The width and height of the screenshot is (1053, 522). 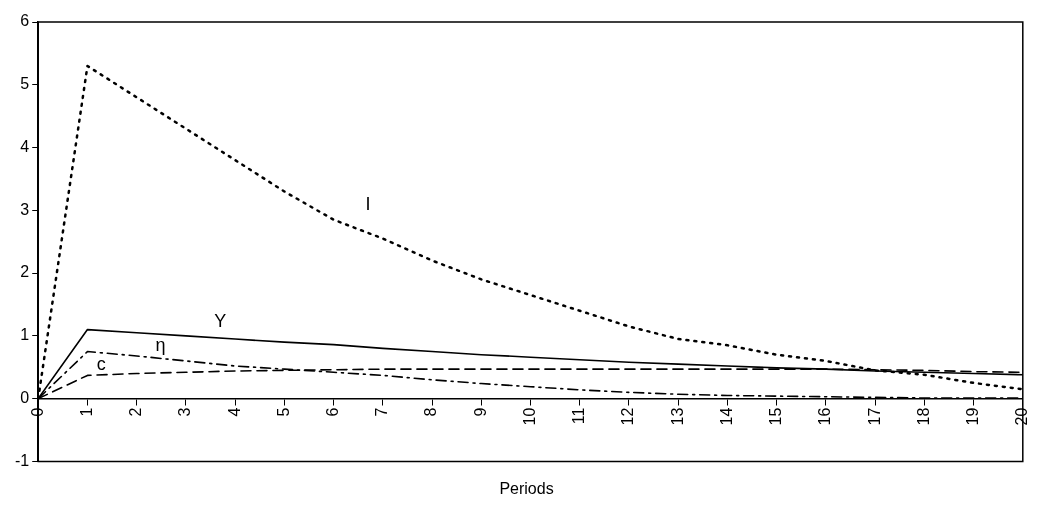 I want to click on x-tick-label: 1, so click(x=86, y=412).